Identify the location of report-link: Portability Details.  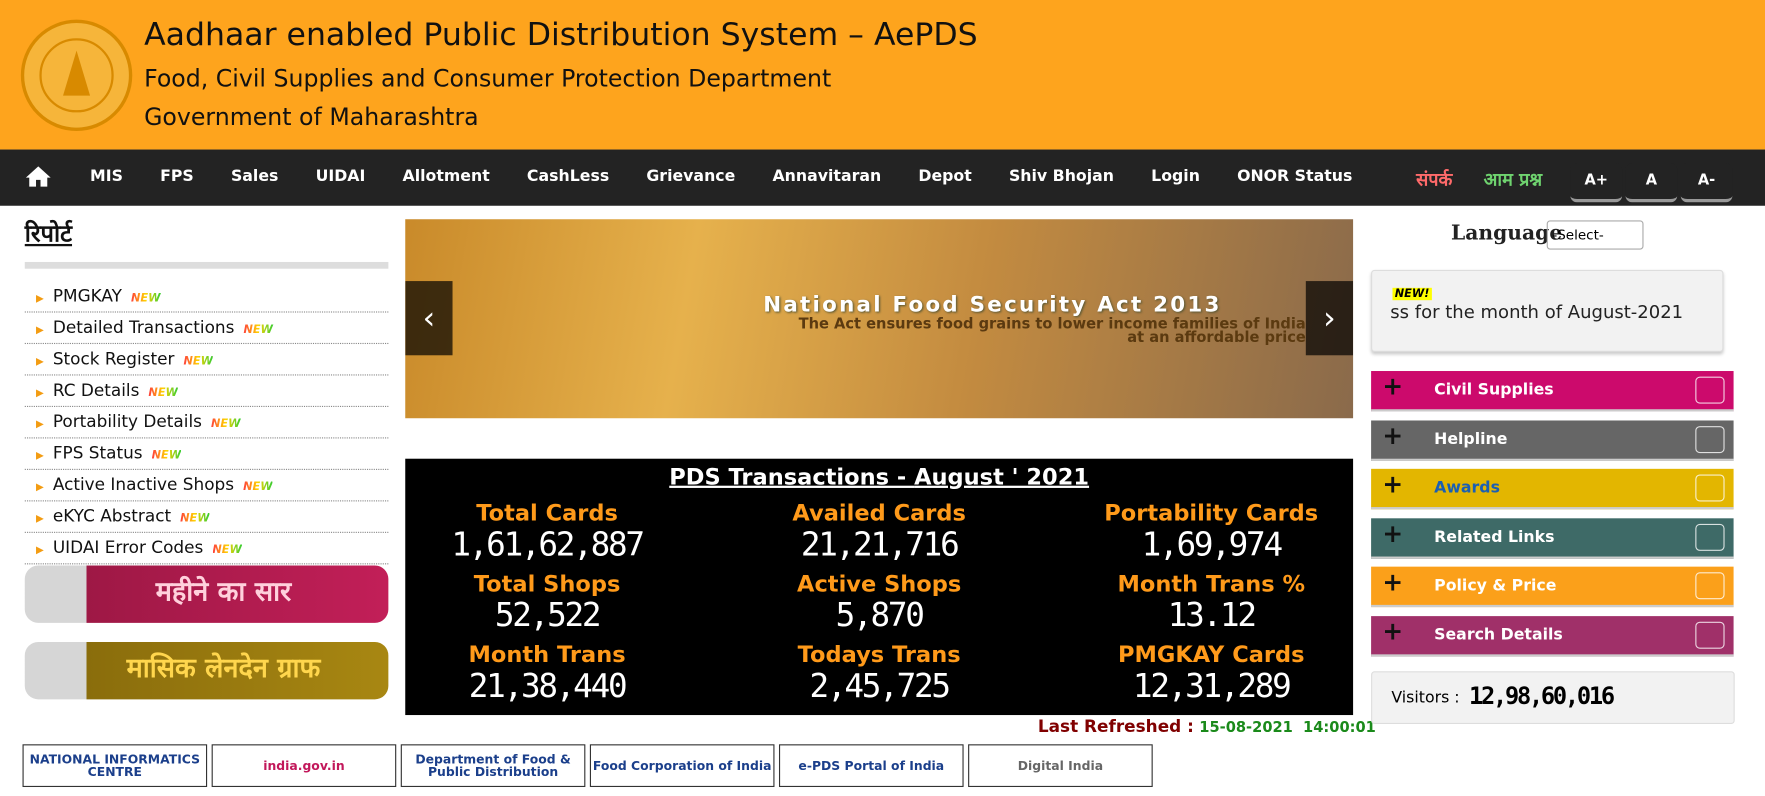
(127, 421).